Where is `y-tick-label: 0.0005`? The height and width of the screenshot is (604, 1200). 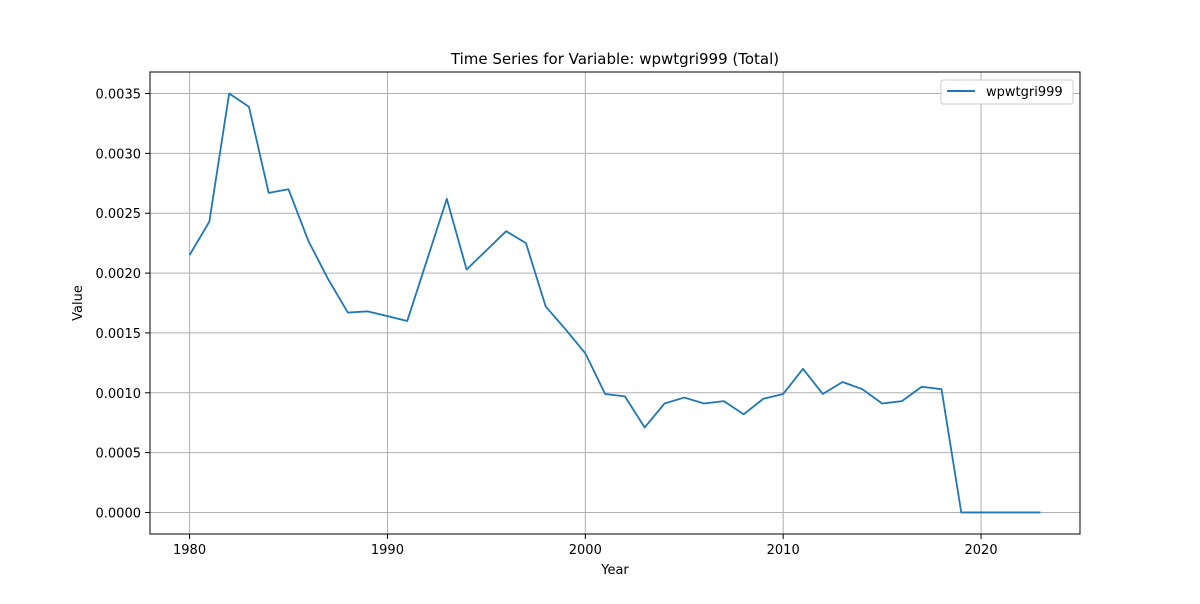
y-tick-label: 0.0005 is located at coordinates (119, 454).